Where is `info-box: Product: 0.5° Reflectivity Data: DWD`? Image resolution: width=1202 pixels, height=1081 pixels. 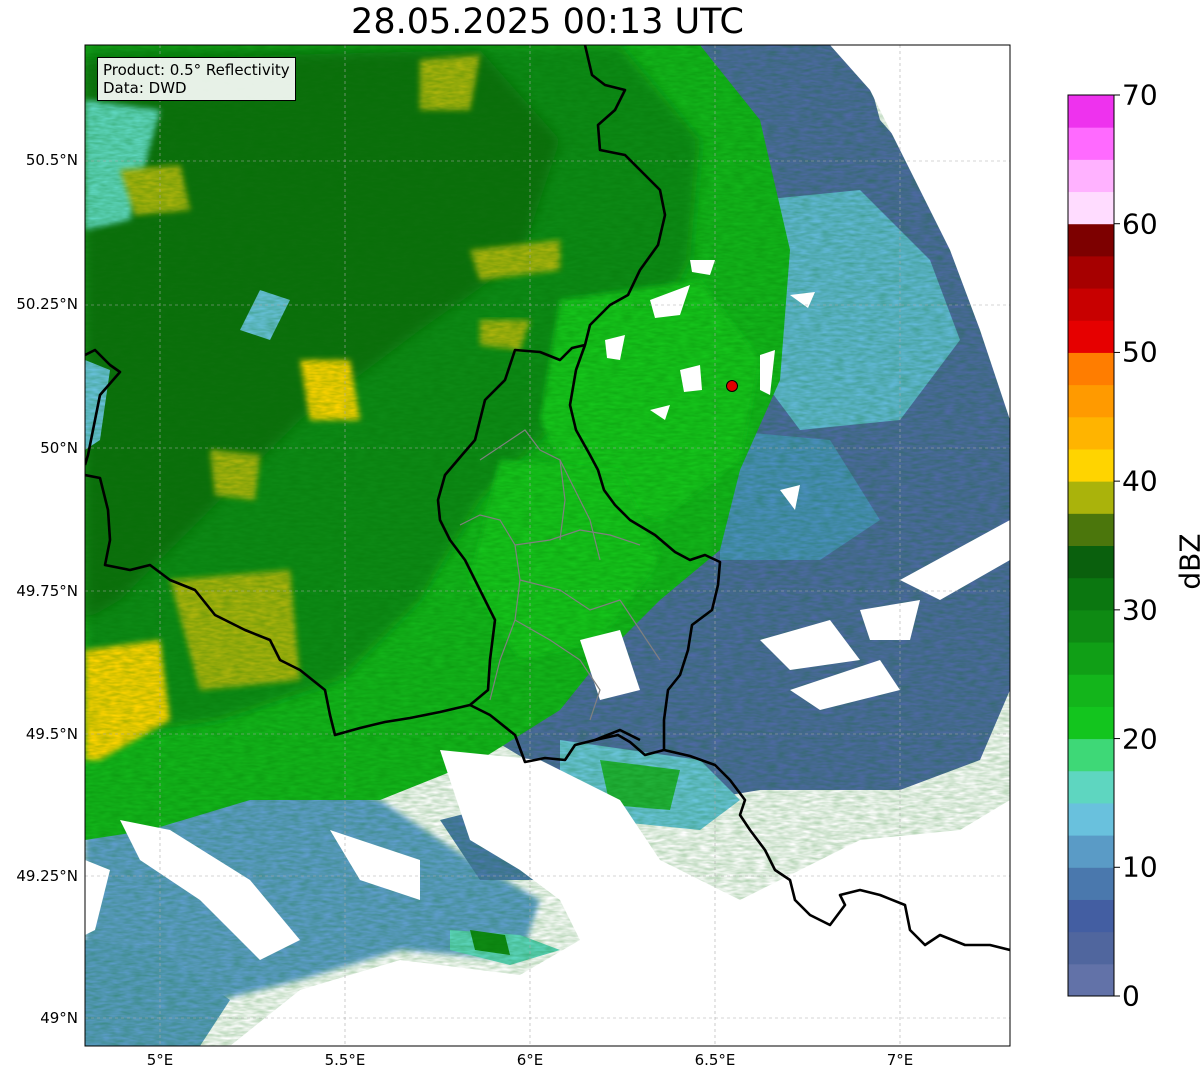
info-box: Product: 0.5° Reflectivity Data: DWD is located at coordinates (196, 79).